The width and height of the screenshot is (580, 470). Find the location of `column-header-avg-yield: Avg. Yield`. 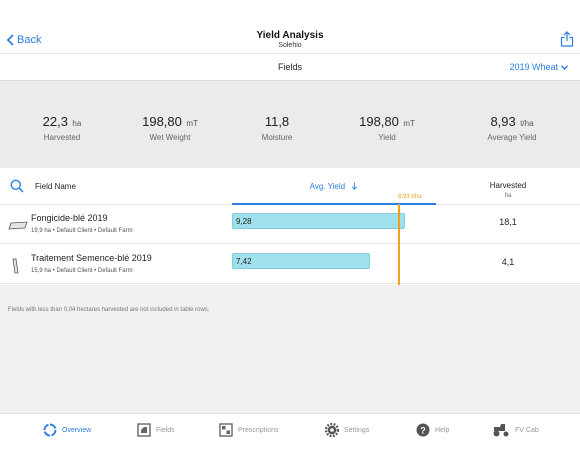

column-header-avg-yield: Avg. Yield is located at coordinates (334, 186).